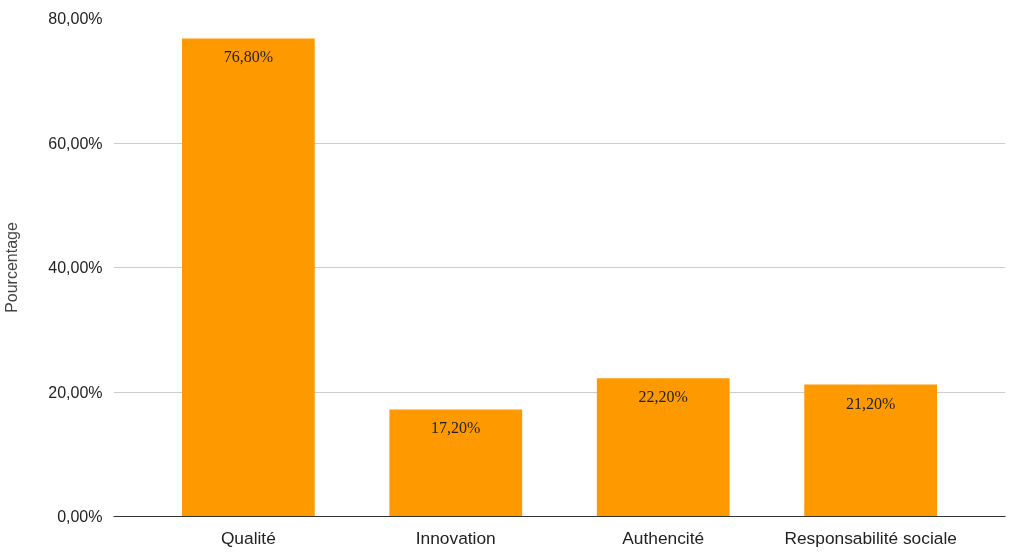  What do you see at coordinates (75, 18) in the screenshot?
I see `y-tick-label: 80,00%` at bounding box center [75, 18].